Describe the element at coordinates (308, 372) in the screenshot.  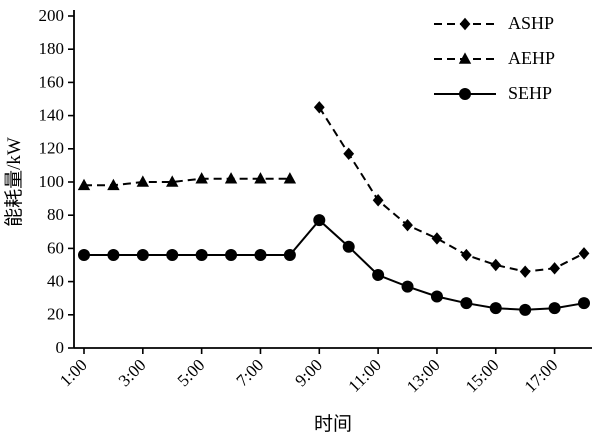
I see `x-tick-label: 9:00` at that location.